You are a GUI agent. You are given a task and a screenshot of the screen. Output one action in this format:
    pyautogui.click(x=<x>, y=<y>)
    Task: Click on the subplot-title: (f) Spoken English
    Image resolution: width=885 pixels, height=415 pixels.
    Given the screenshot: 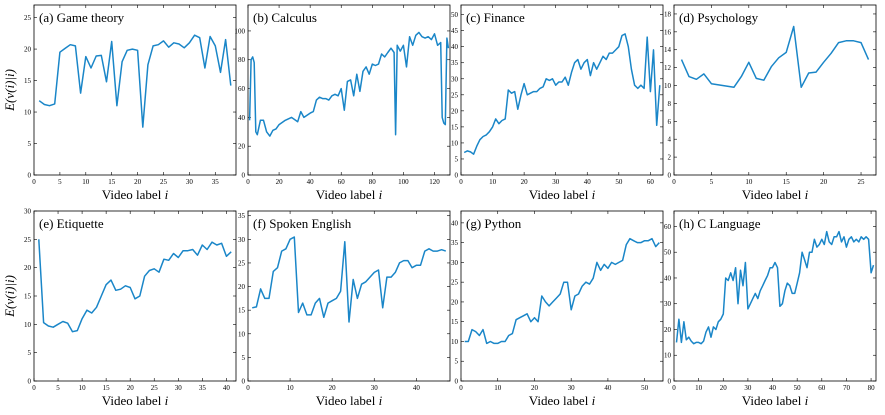 What is the action you would take?
    pyautogui.click(x=302, y=223)
    